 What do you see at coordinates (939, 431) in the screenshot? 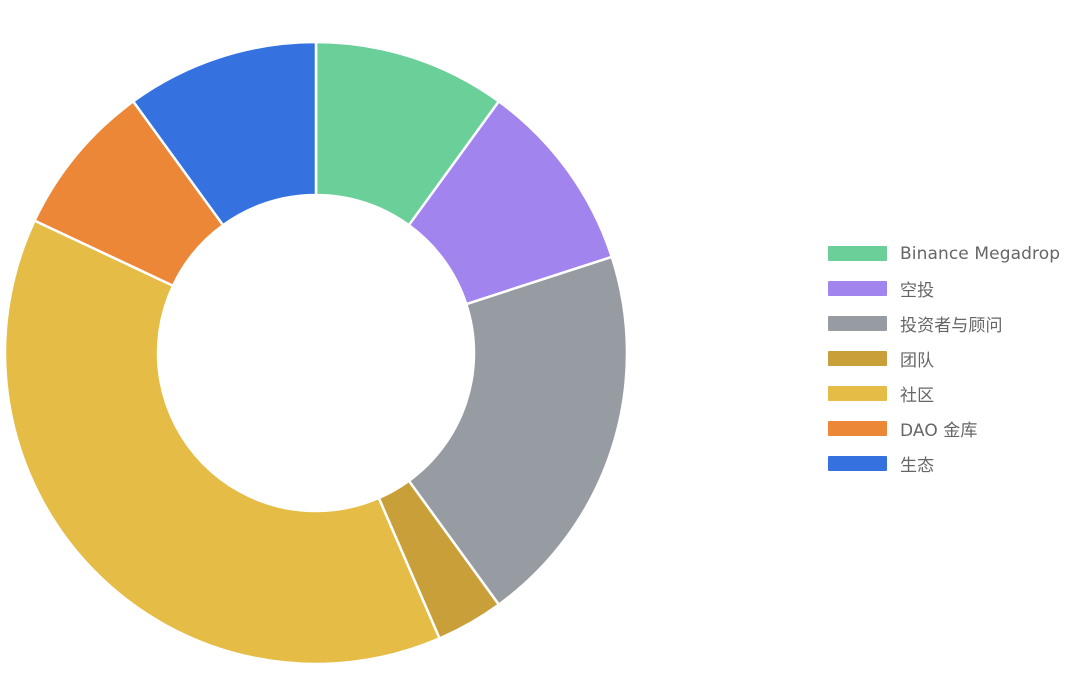
I see `legend-label: DAO 金库` at bounding box center [939, 431].